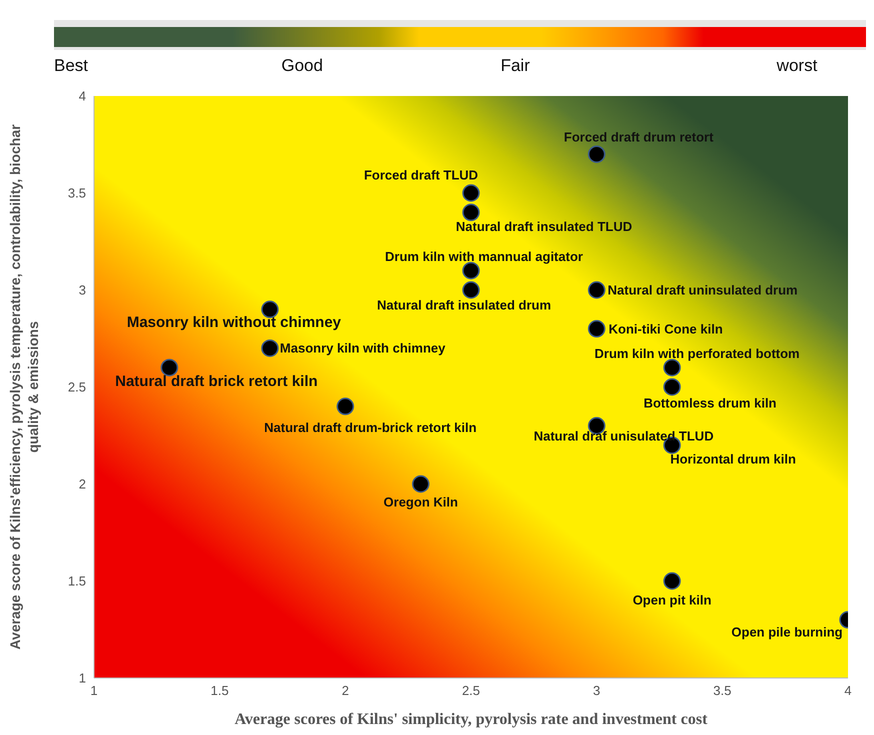  What do you see at coordinates (82, 484) in the screenshot?
I see `y-tick-label: 2` at bounding box center [82, 484].